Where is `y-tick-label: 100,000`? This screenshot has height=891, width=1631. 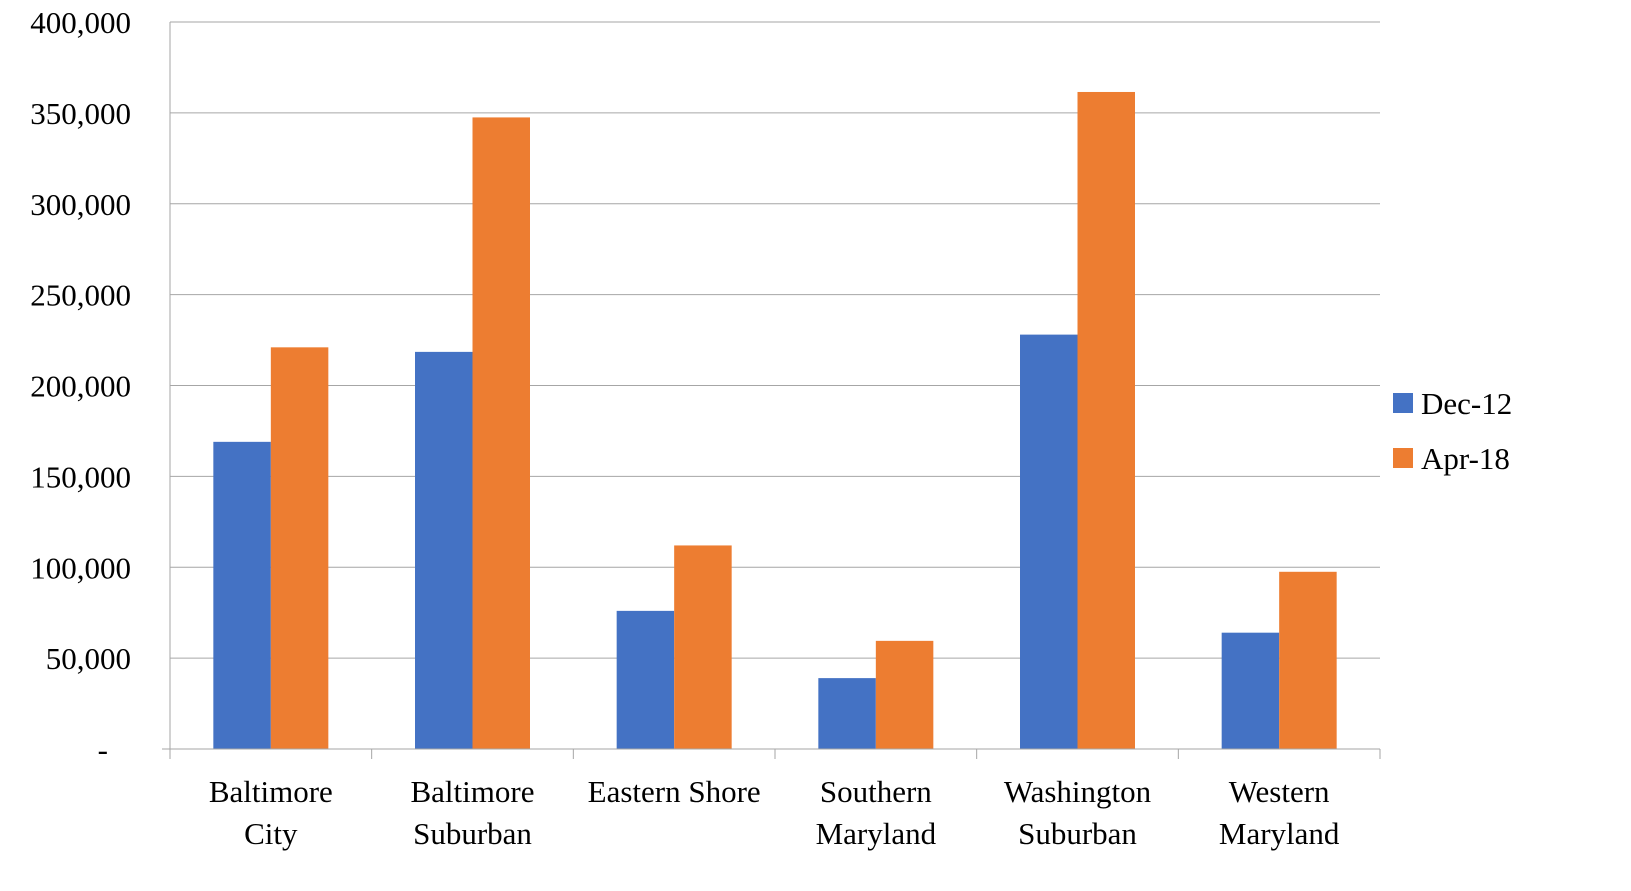 y-tick-label: 100,000 is located at coordinates (80, 567).